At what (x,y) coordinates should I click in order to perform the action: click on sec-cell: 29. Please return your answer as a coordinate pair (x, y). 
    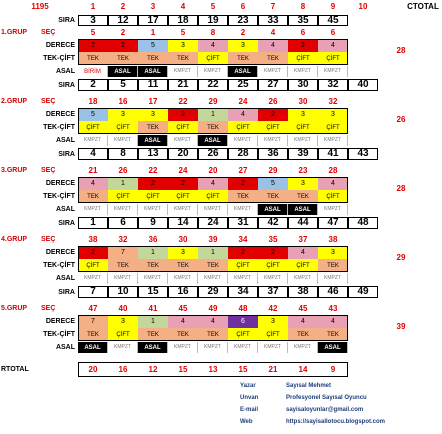
    Looking at the image, I should click on (273, 170).